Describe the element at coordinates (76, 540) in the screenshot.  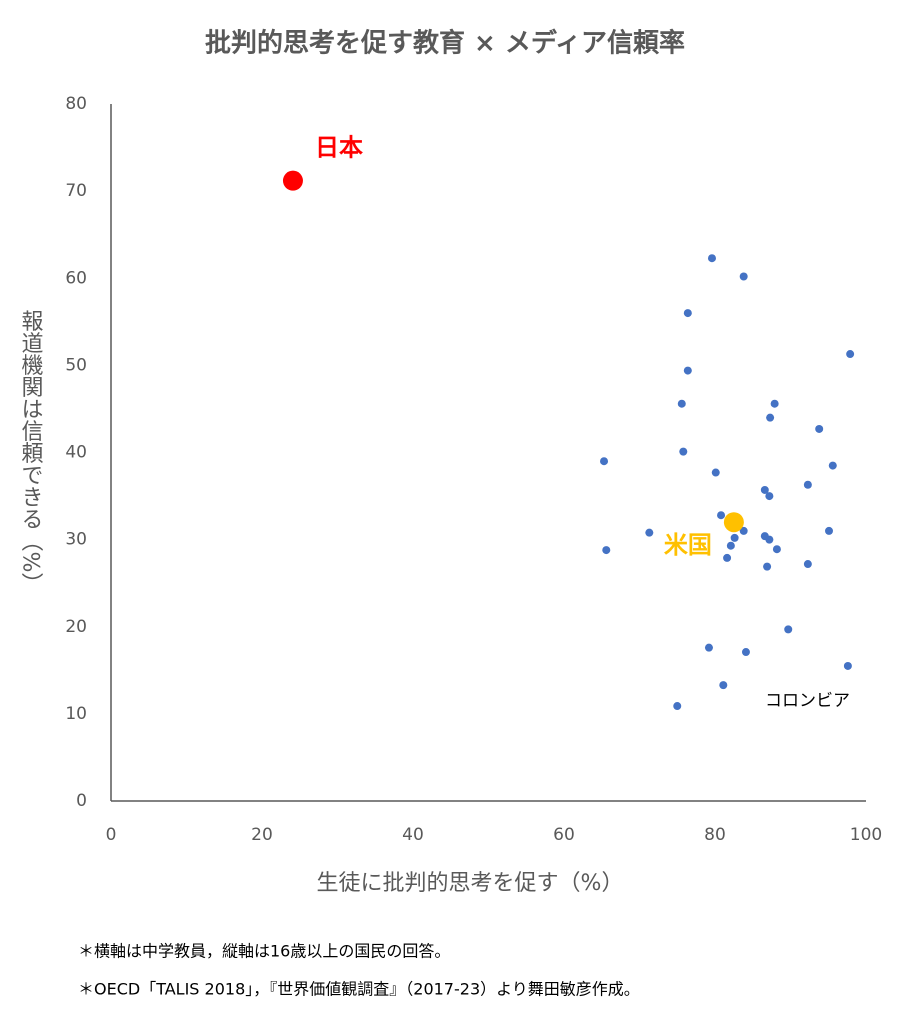
I see `y-tick-label: 30` at that location.